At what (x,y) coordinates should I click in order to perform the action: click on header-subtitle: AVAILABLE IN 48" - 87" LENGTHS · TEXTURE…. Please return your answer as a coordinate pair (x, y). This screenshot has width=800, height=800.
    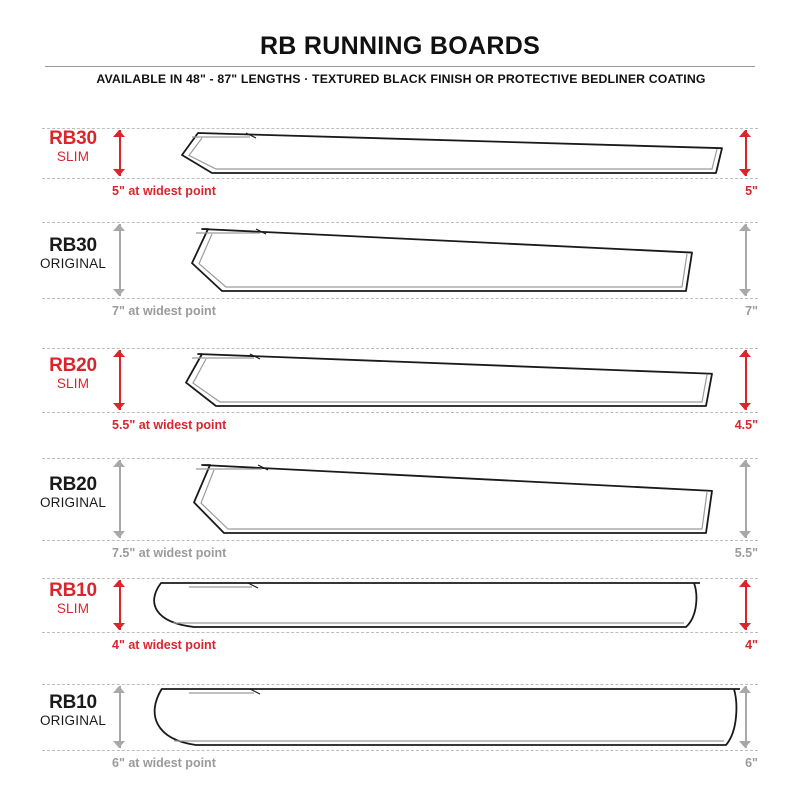
    Looking at the image, I should click on (401, 79).